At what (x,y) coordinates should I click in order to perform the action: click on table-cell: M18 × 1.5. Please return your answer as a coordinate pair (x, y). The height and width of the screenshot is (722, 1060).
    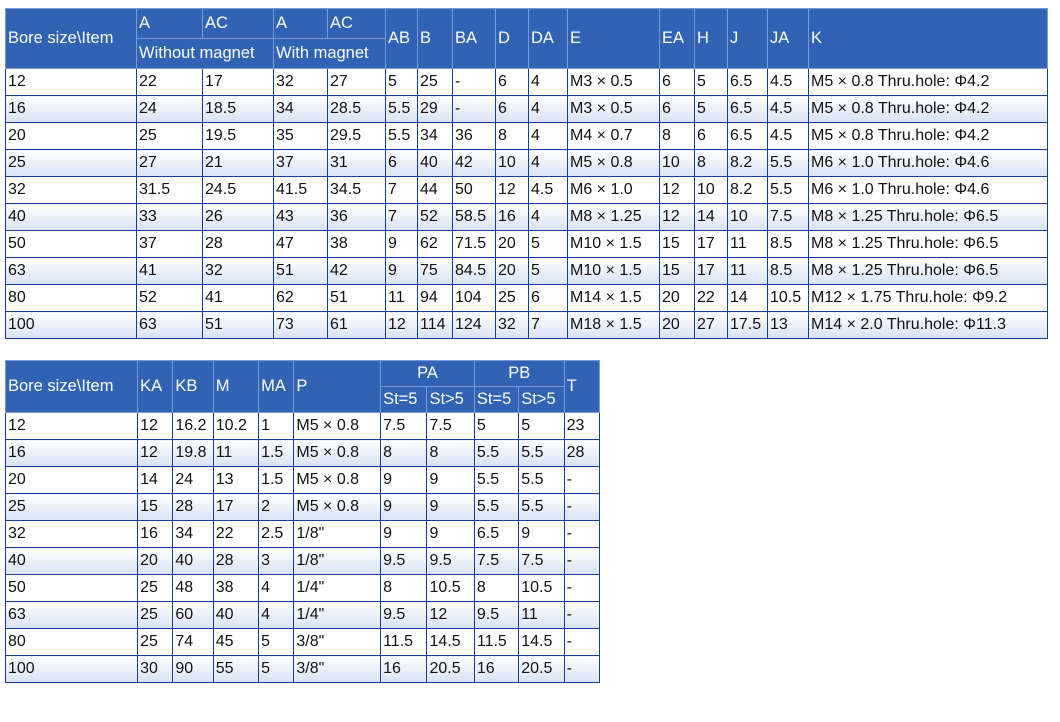
    Looking at the image, I should click on (613, 325).